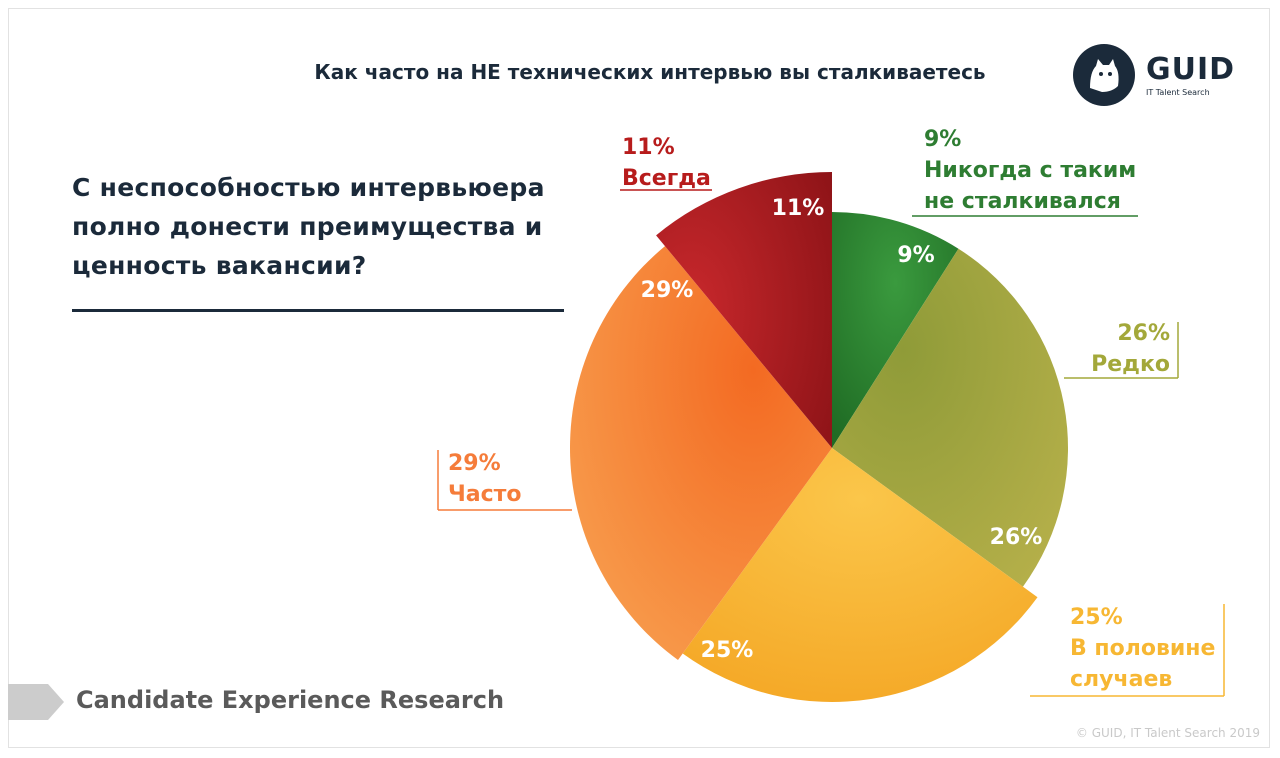 Image resolution: width=1280 pixels, height=758 pixels. Describe the element at coordinates (798, 208) in the screenshot. I see `slice-pct-label-always: 11%` at that location.